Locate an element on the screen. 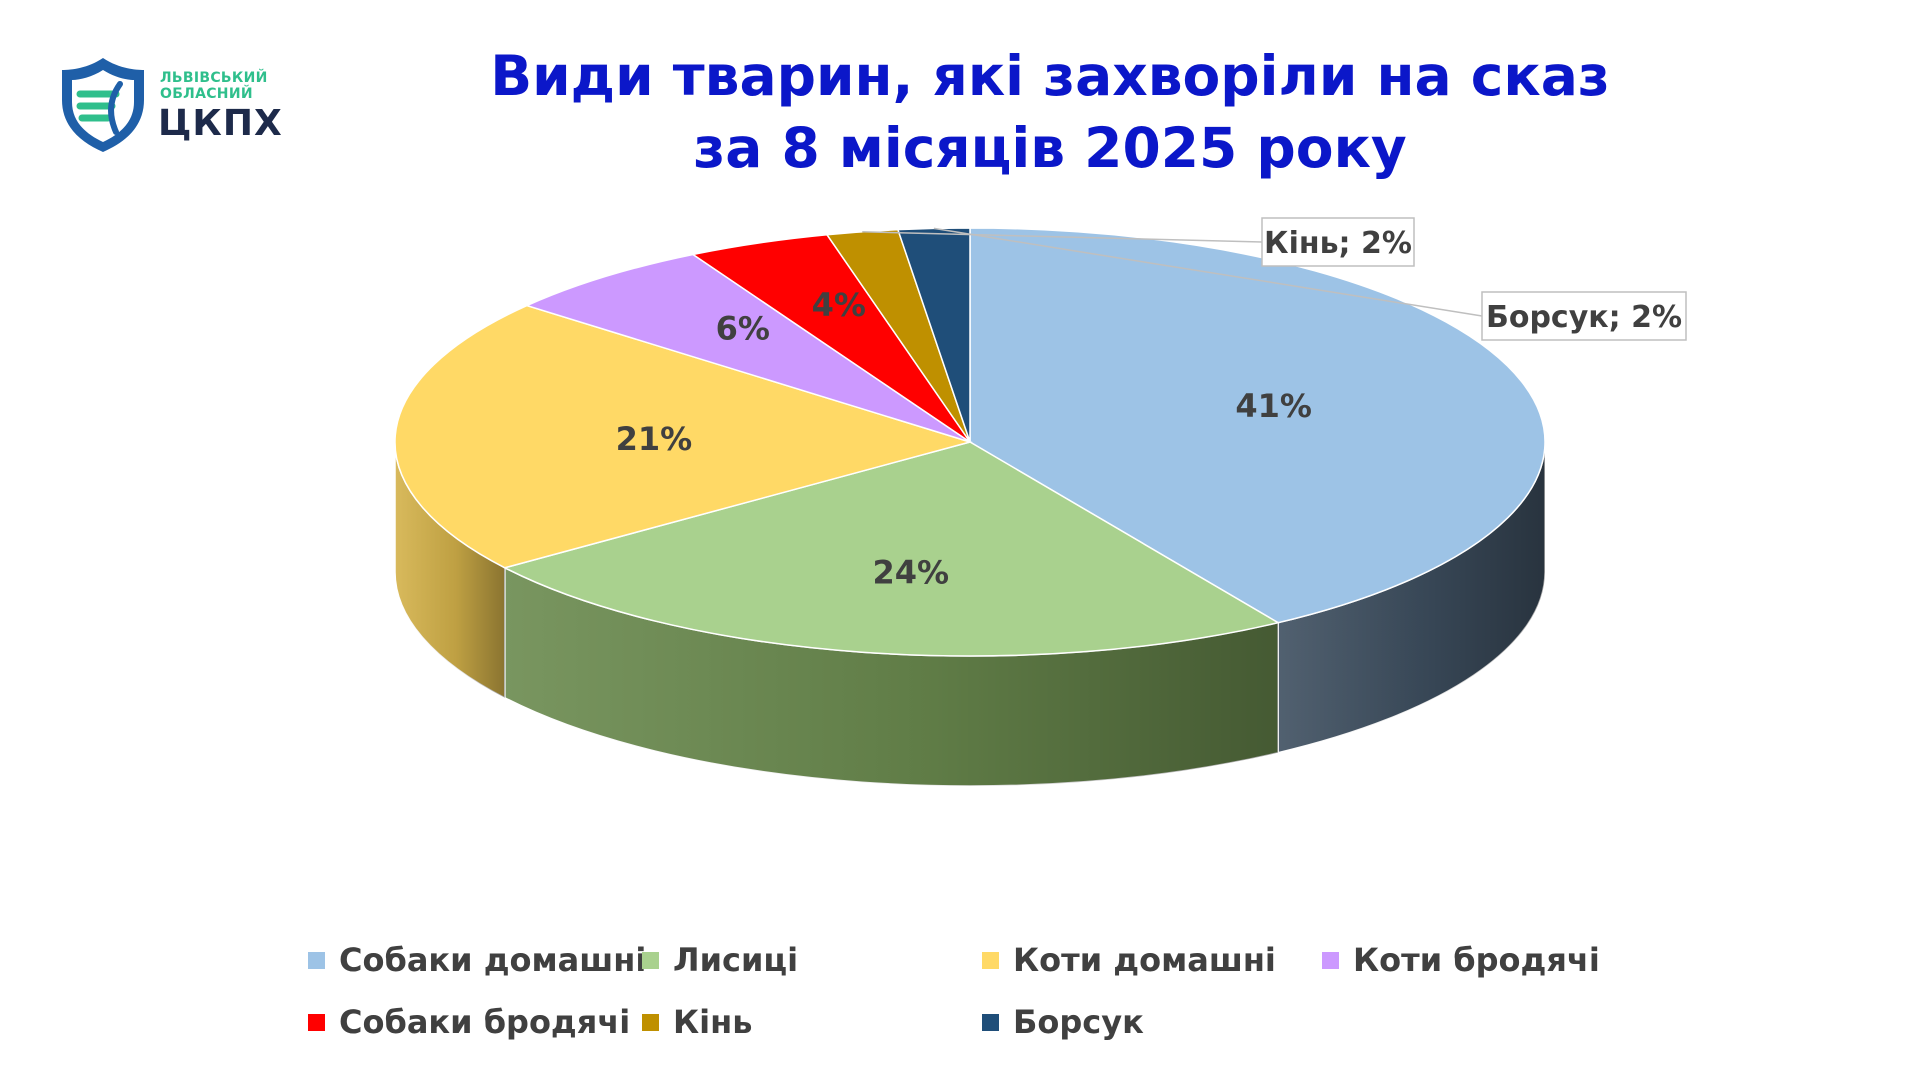  legend-item-коти-бродячі: Коти бродячі is located at coordinates (1461, 960).